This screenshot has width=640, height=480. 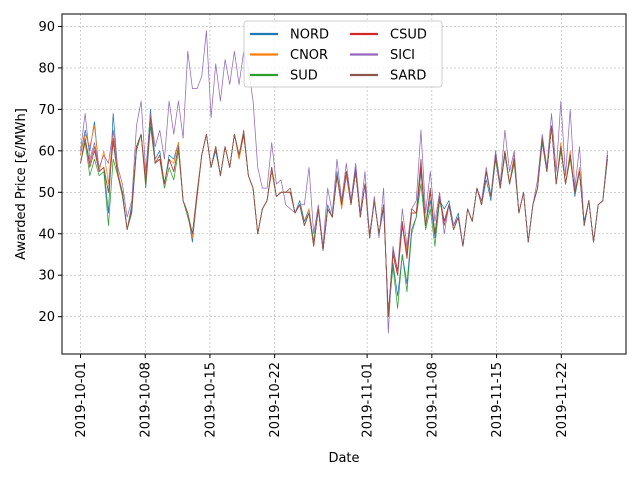 What do you see at coordinates (562, 400) in the screenshot?
I see `x-tick-label: 2019-11-22` at bounding box center [562, 400].